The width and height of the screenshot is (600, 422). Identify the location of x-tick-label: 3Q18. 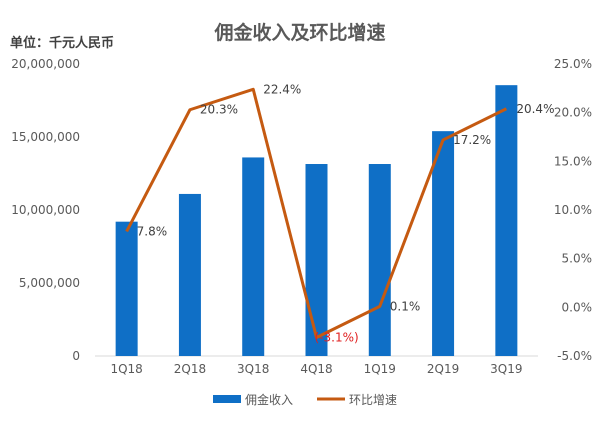
(253, 369).